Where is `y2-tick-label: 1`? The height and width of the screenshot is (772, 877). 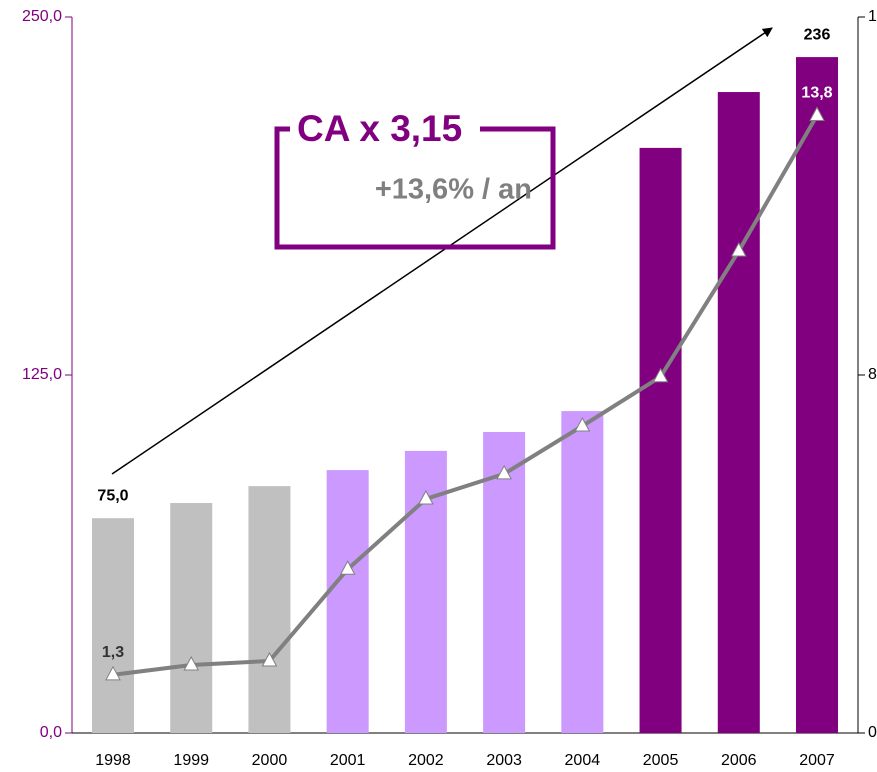 y2-tick-label: 1 is located at coordinates (872, 16).